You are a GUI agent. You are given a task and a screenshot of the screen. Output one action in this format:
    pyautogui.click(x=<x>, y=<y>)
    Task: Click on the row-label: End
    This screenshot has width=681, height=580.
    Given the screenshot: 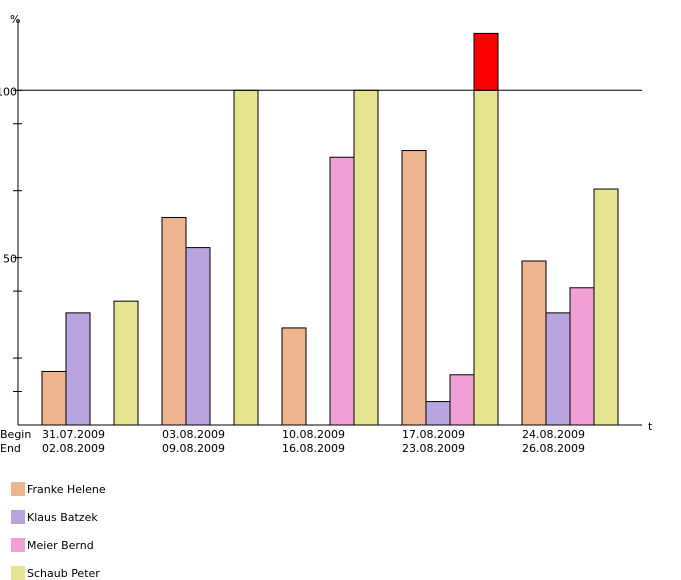 What is the action you would take?
    pyautogui.click(x=10, y=448)
    